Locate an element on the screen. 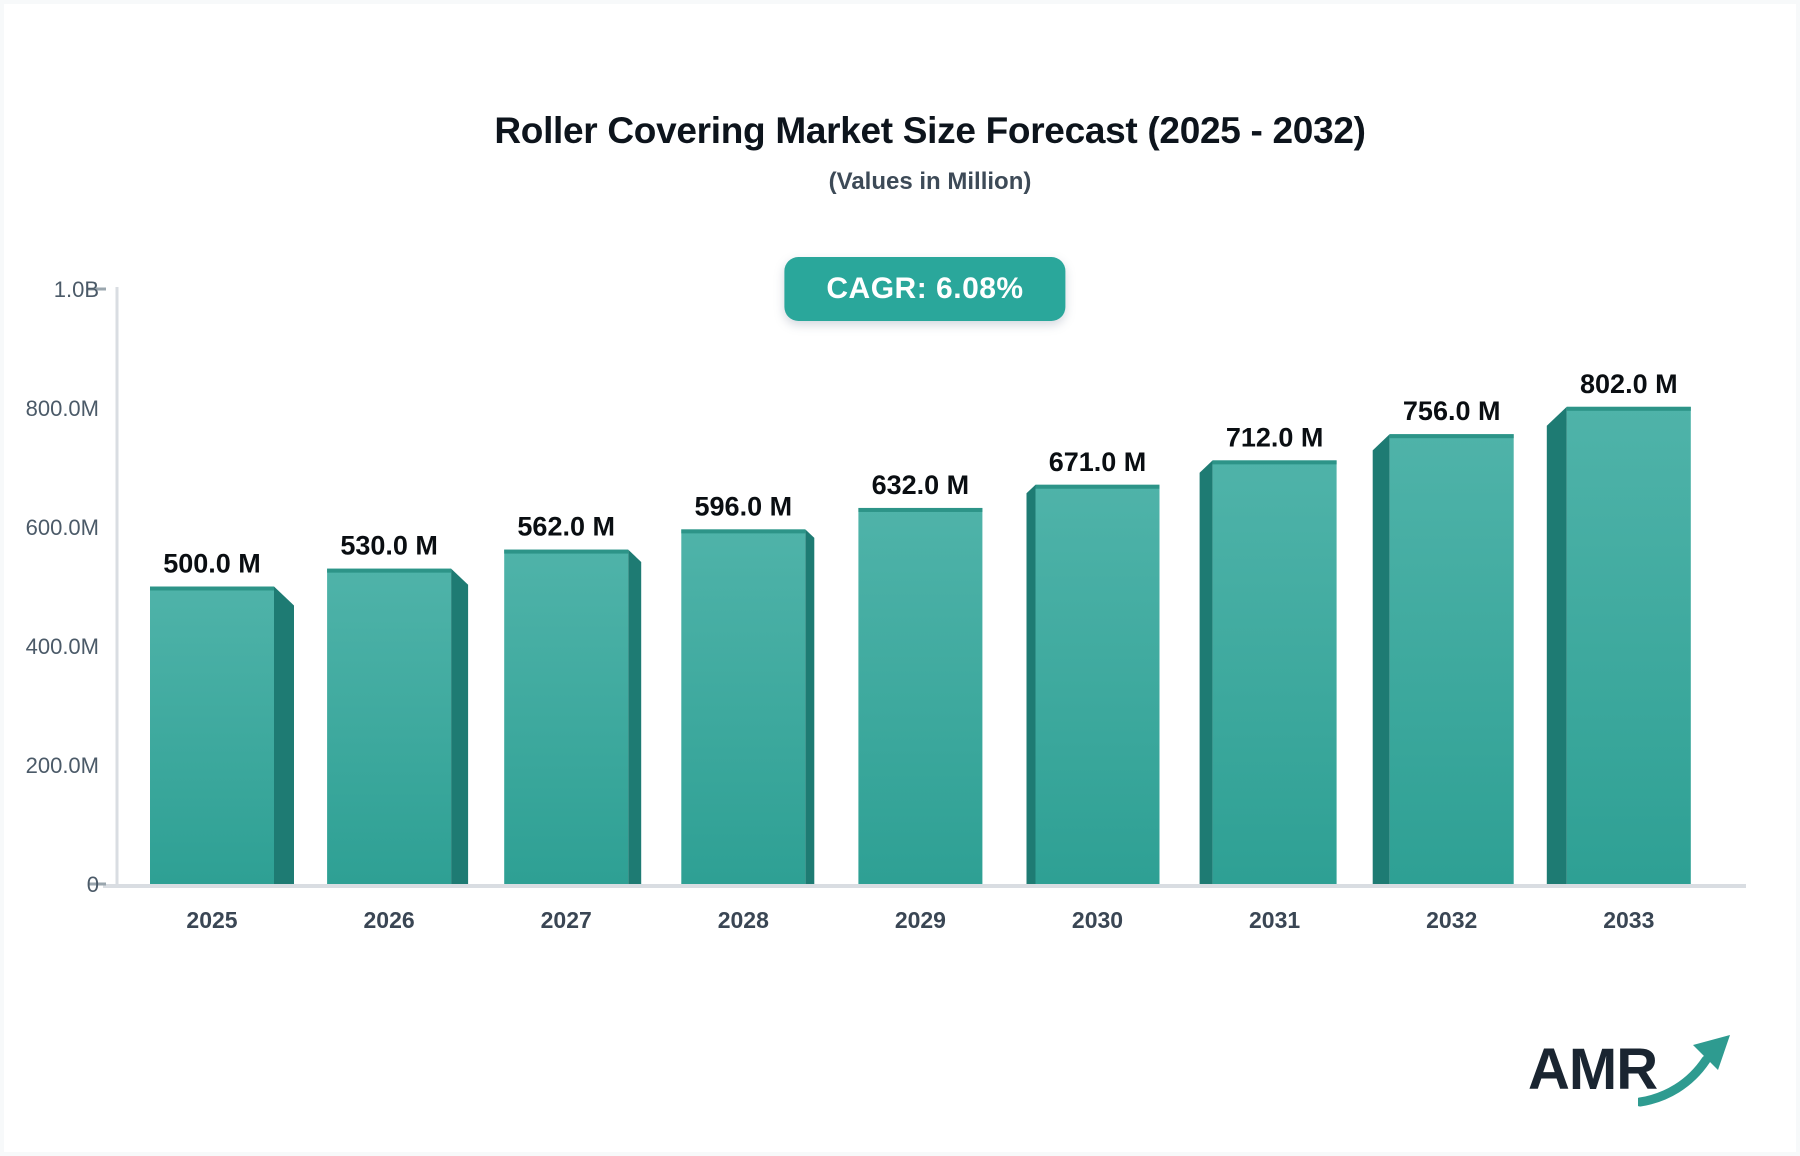 The height and width of the screenshot is (1156, 1800). bar-side-face-2031 is located at coordinates (1206, 672).